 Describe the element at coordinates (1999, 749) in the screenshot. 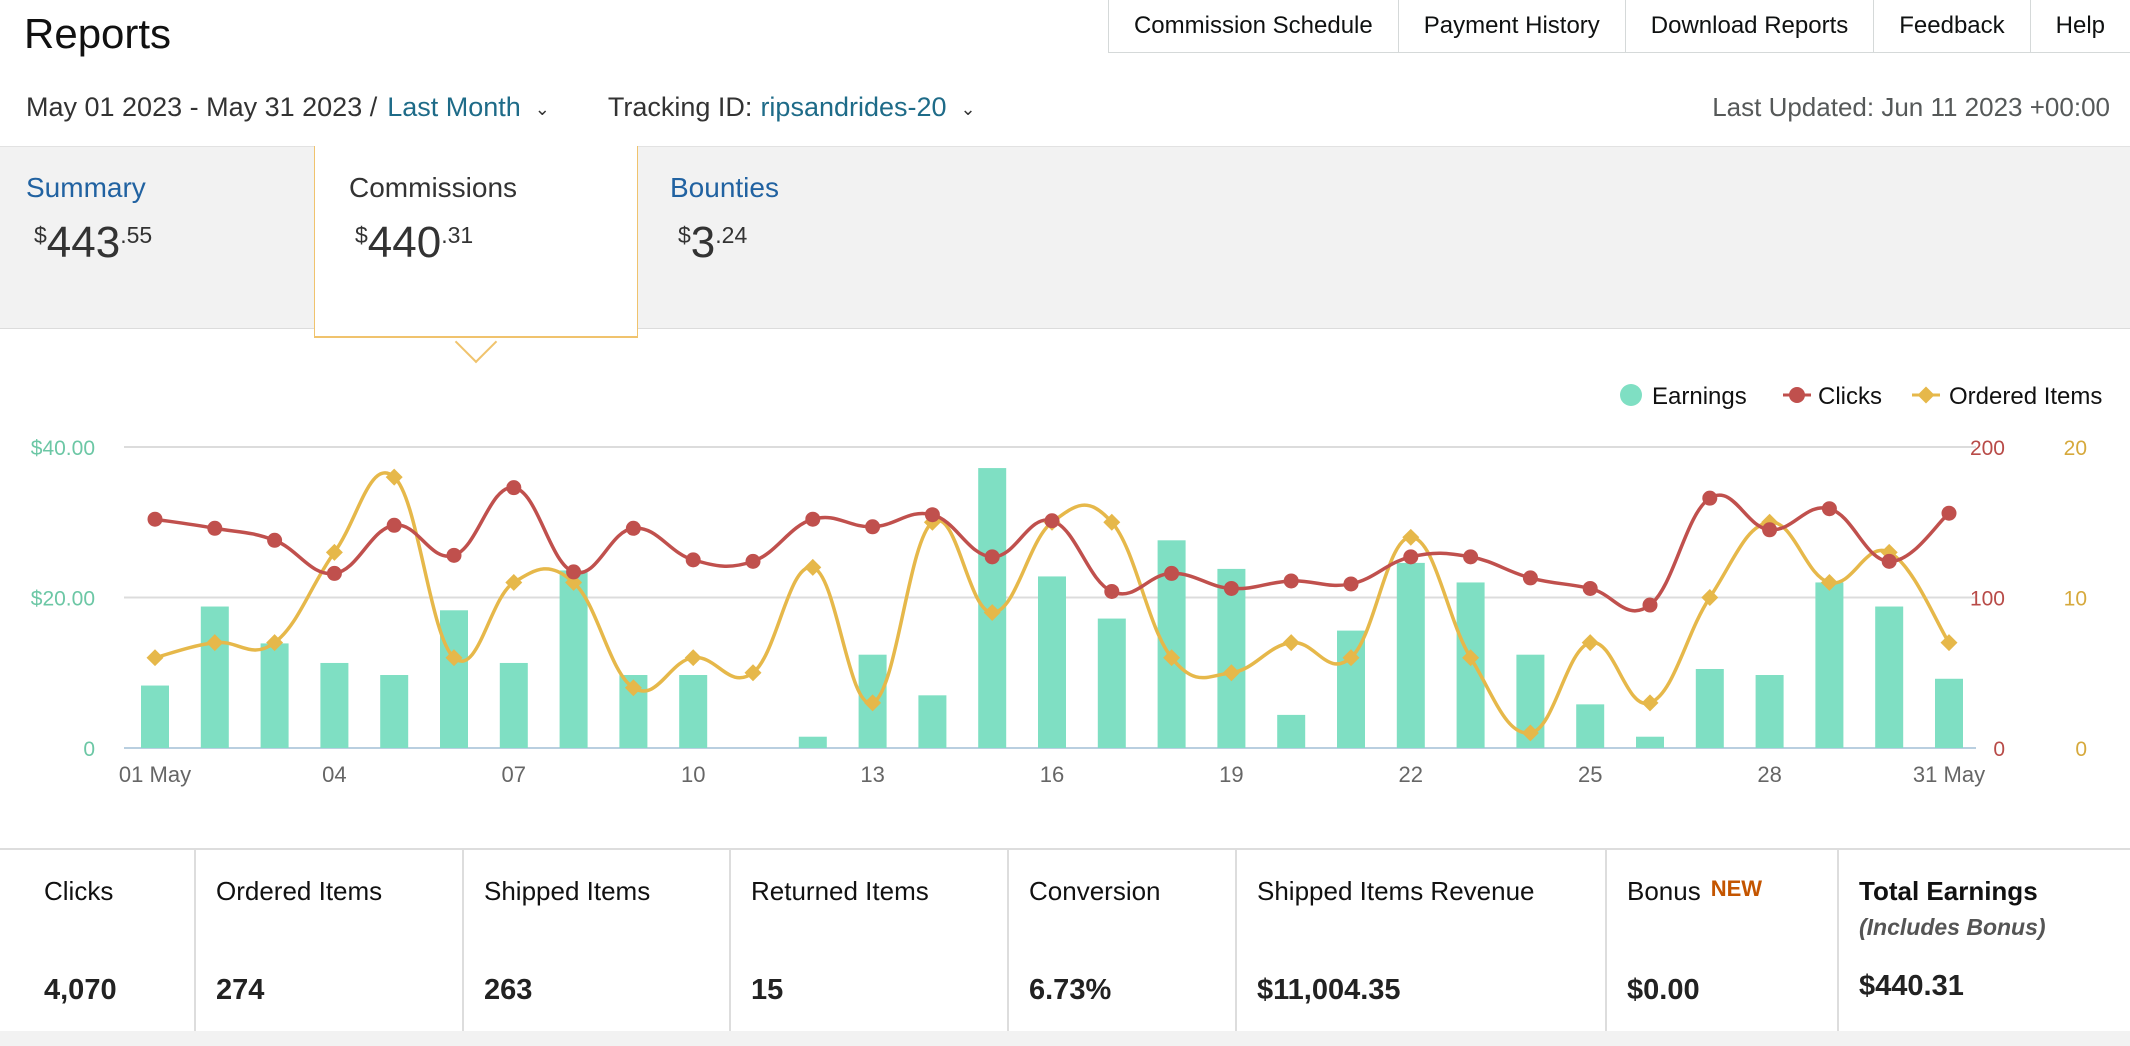

I see `y-clicks-tick: 0` at that location.